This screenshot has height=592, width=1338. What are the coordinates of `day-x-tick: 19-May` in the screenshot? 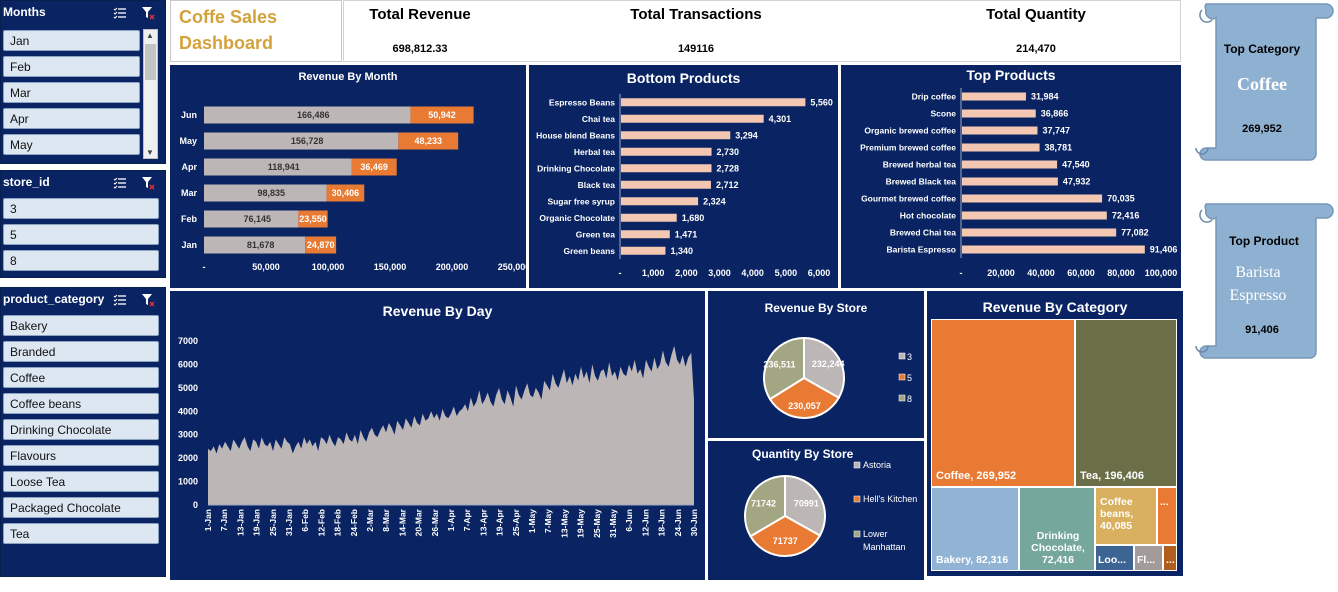 It's located at (581, 523).